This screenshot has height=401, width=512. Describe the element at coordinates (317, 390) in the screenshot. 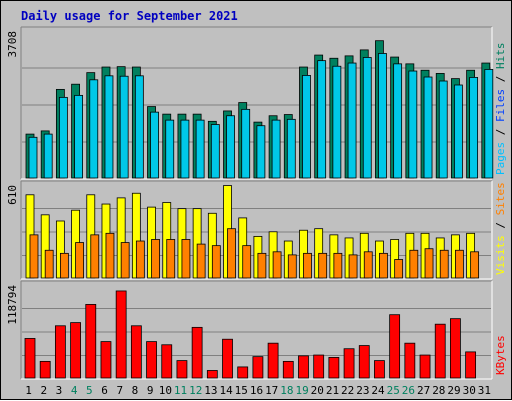

I see `x-tick-label: 20` at that location.